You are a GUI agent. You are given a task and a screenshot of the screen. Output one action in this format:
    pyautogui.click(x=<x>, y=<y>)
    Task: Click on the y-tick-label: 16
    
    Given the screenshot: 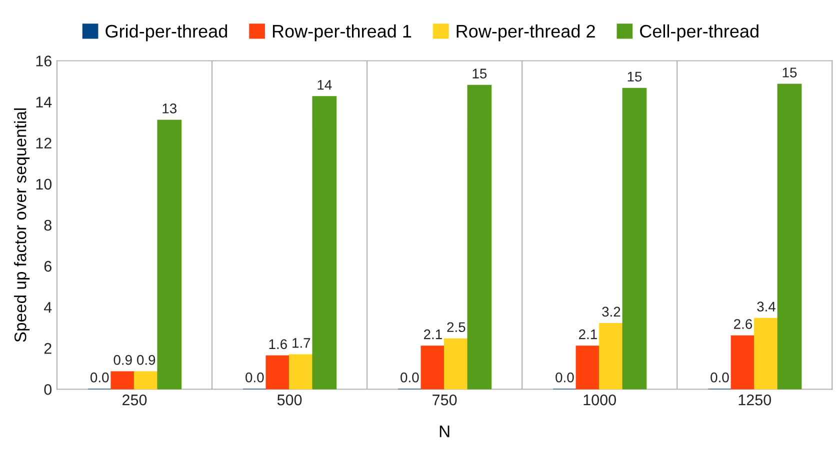 What is the action you would take?
    pyautogui.click(x=44, y=61)
    